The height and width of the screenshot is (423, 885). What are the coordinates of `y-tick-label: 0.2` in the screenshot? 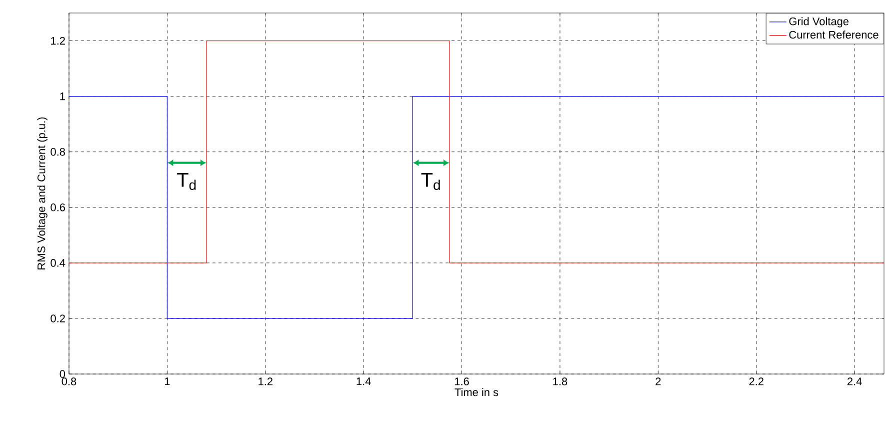 It's located at (57, 318).